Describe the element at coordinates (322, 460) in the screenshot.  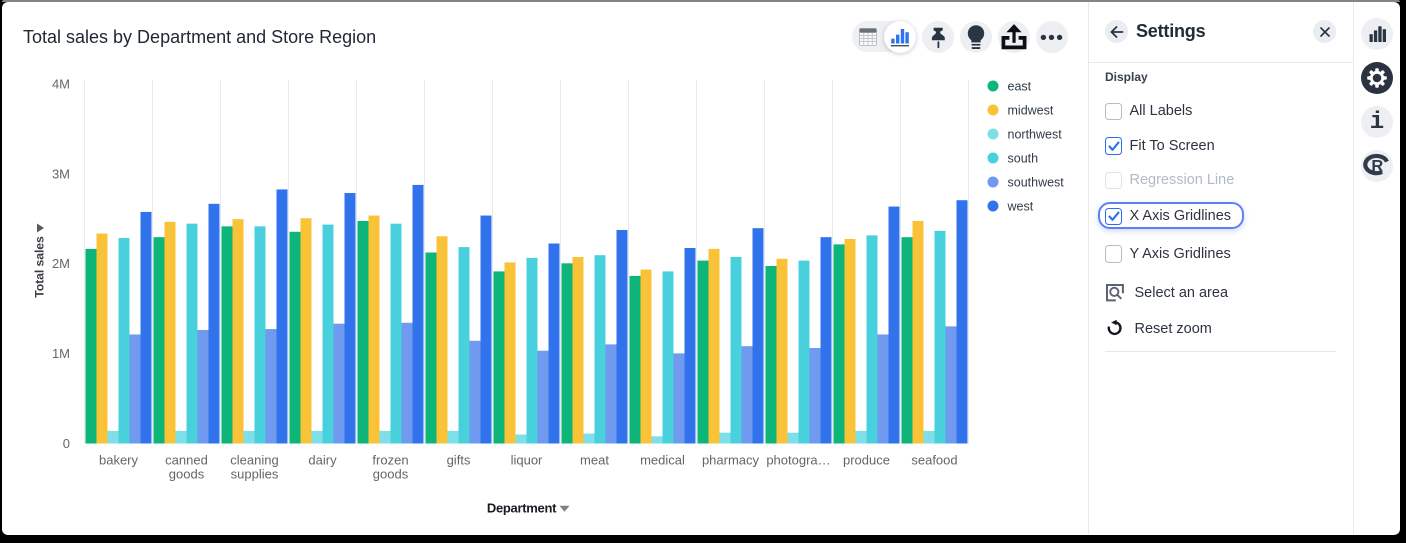
I see `svg-text: dairy` at that location.